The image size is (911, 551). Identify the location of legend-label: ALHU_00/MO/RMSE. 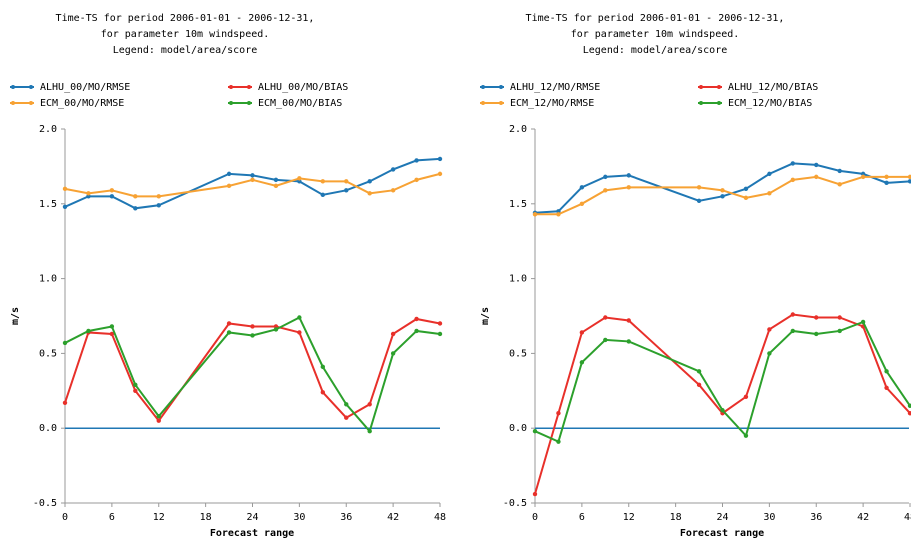
(85, 87).